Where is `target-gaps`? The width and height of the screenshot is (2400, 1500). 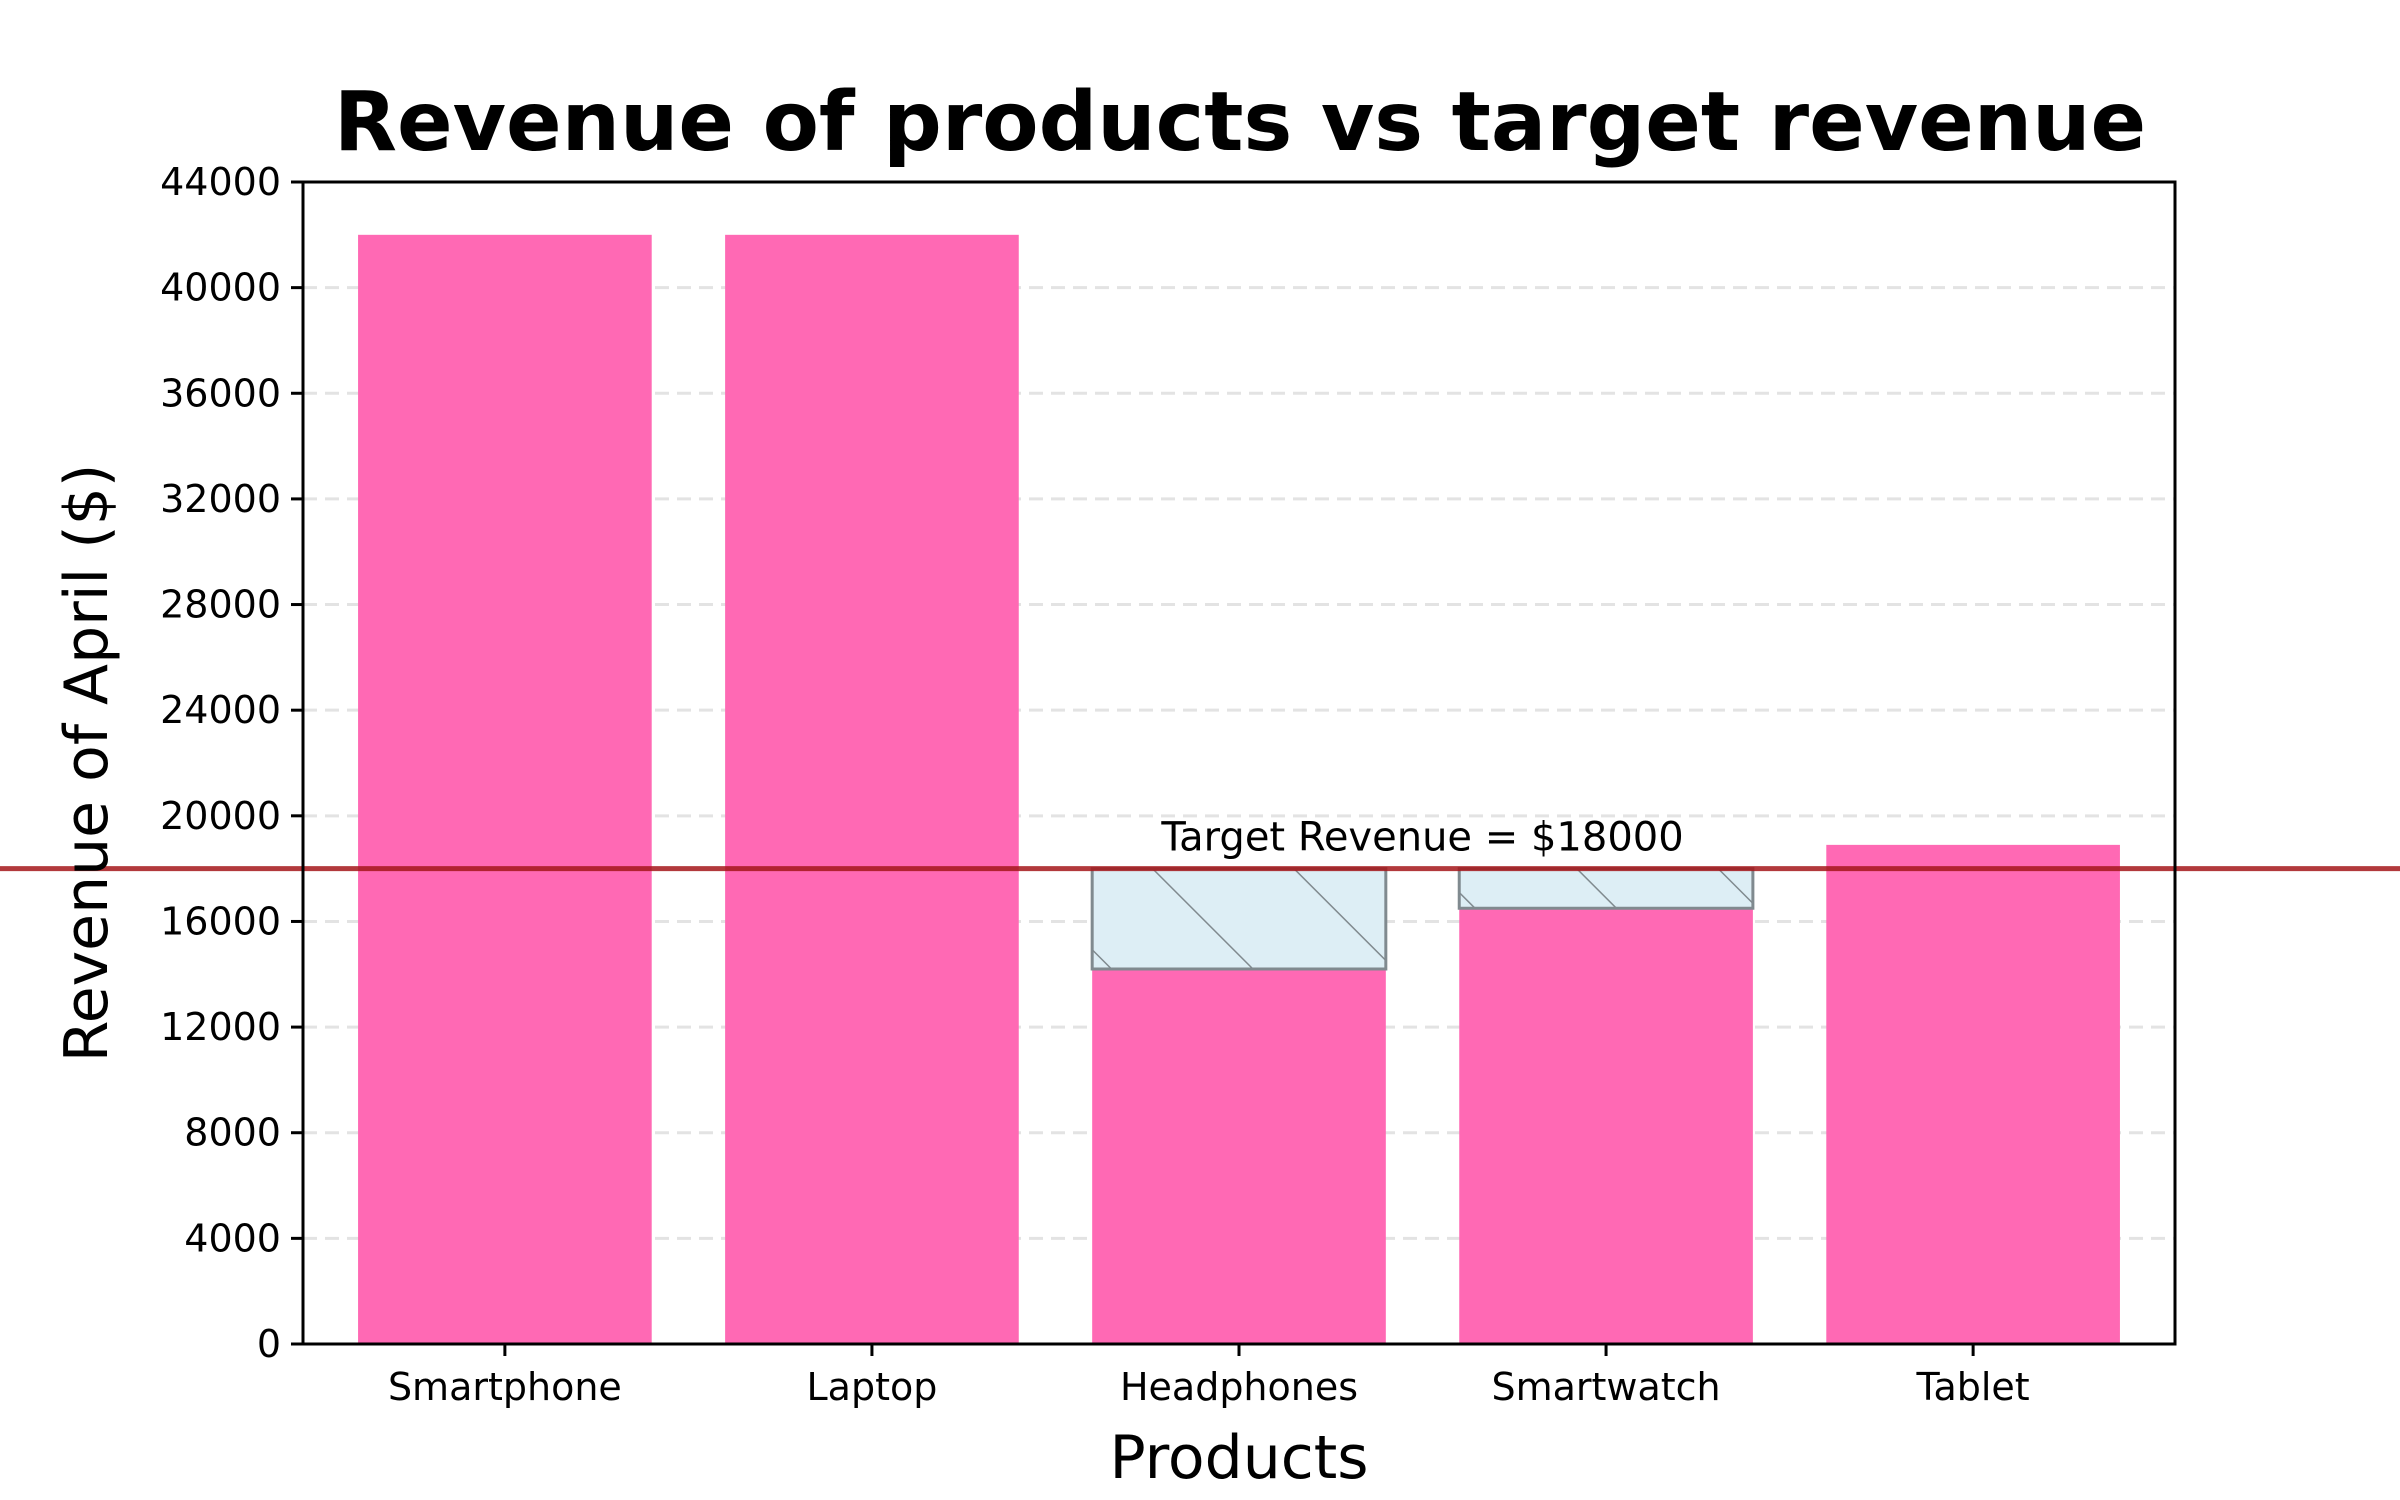 target-gaps is located at coordinates (1422, 919).